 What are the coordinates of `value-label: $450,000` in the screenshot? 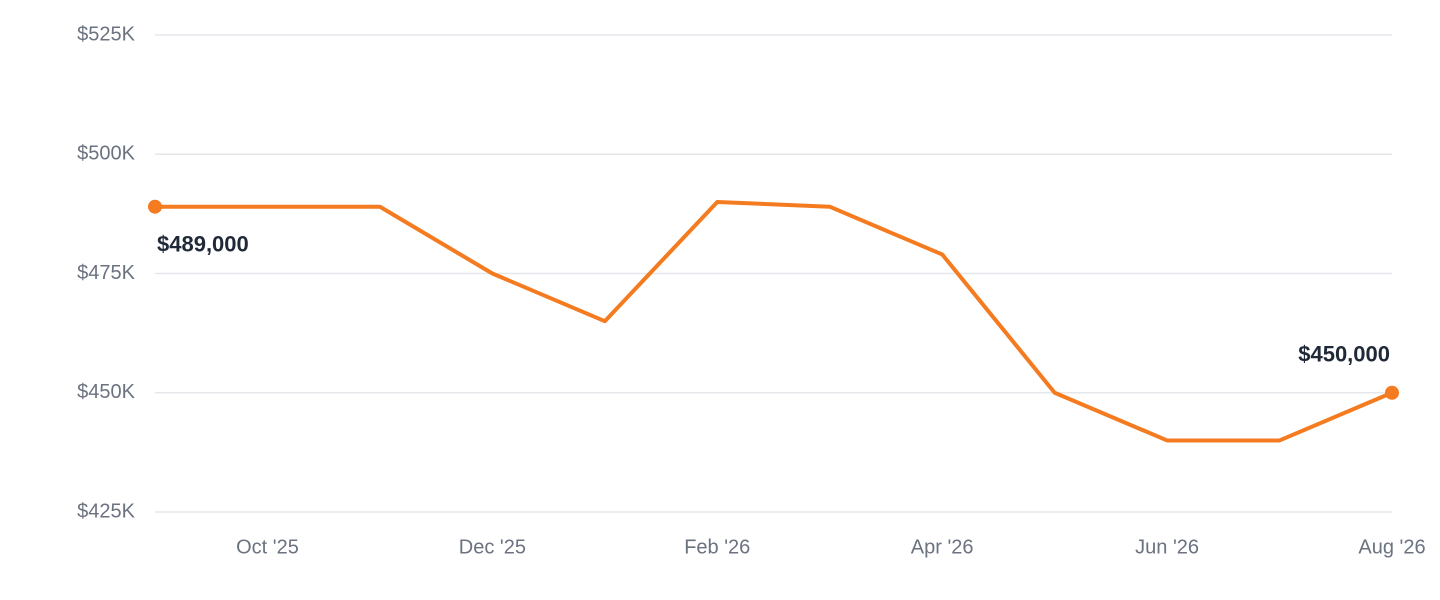 It's located at (1344, 354).